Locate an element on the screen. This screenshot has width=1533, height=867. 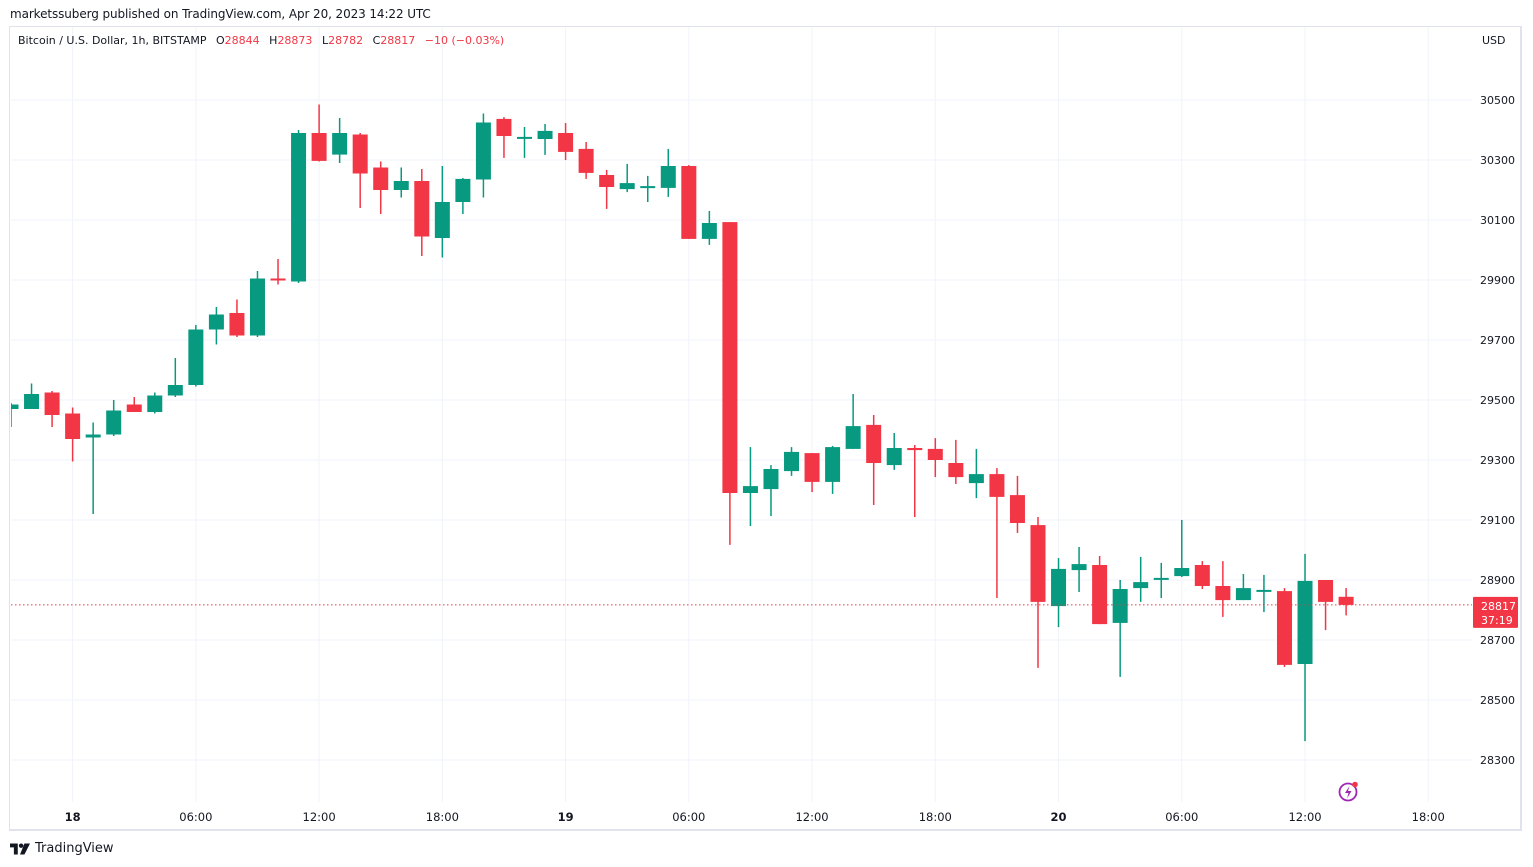
close-value: 28817 is located at coordinates (398, 40).